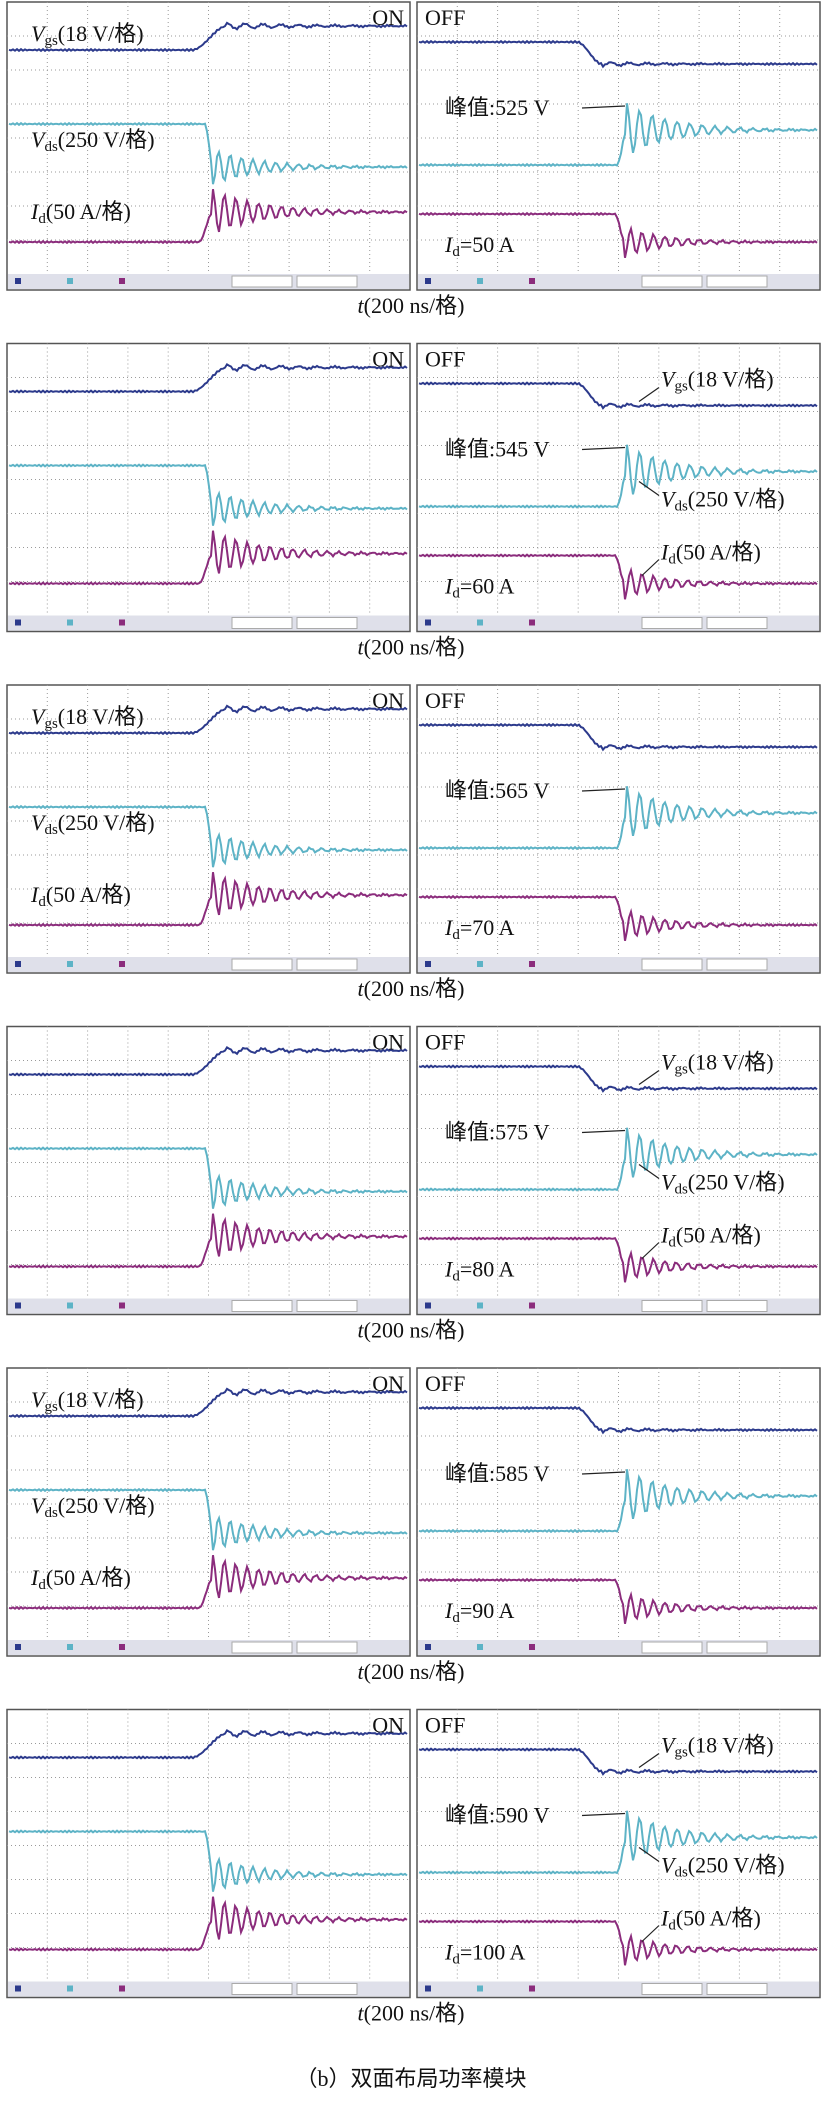 This screenshot has height=2107, width=822. Describe the element at coordinates (497, 1815) in the screenshot. I see `annotation: 峰值:590 V` at that location.